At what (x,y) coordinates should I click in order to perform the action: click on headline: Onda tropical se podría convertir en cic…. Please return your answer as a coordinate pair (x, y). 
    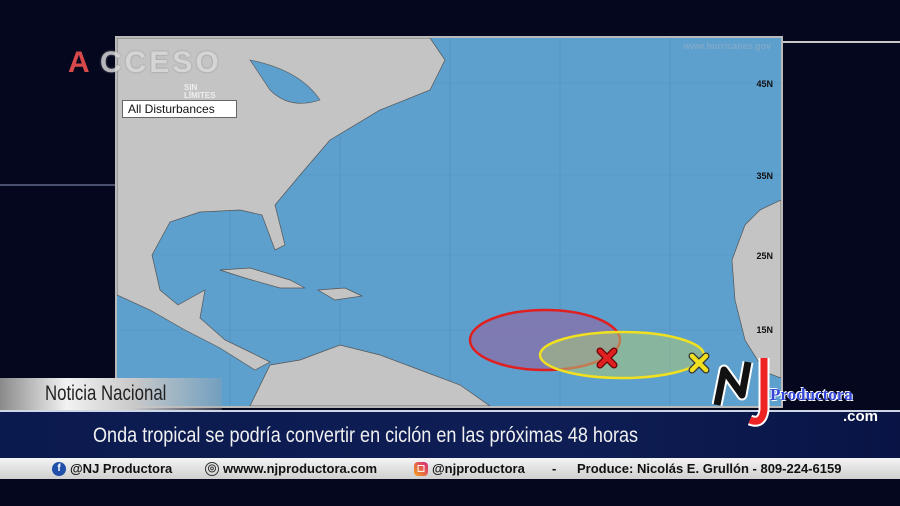
    Looking at the image, I should click on (366, 435).